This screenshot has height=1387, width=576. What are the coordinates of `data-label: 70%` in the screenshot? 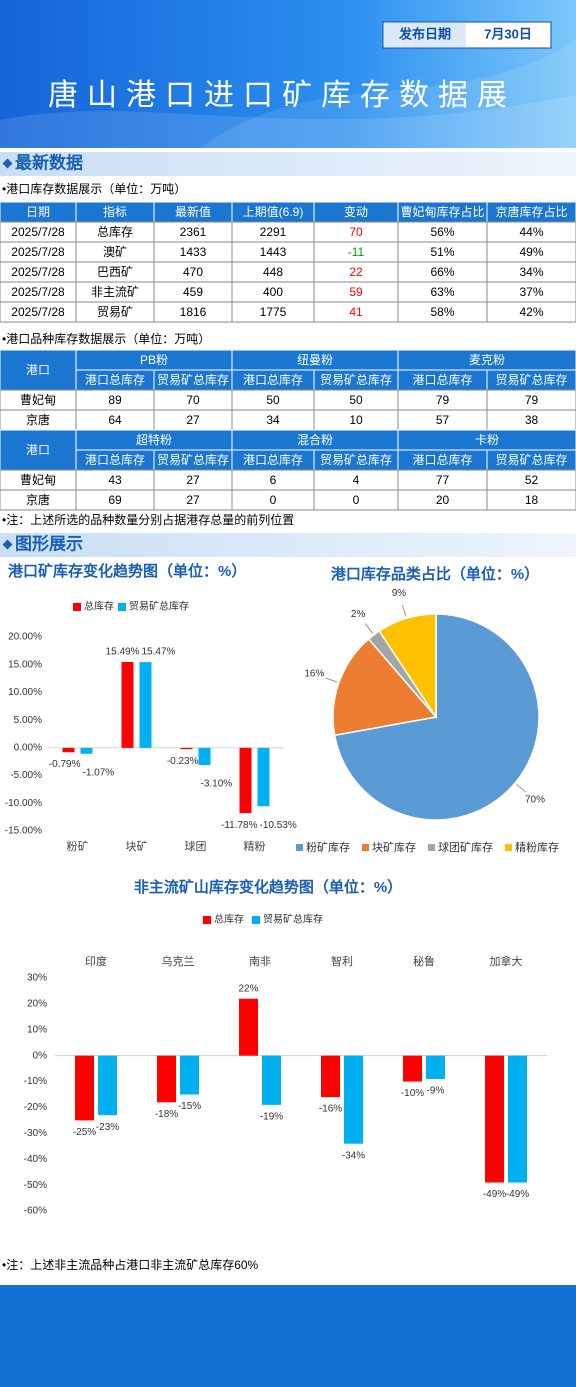 It's located at (535, 799).